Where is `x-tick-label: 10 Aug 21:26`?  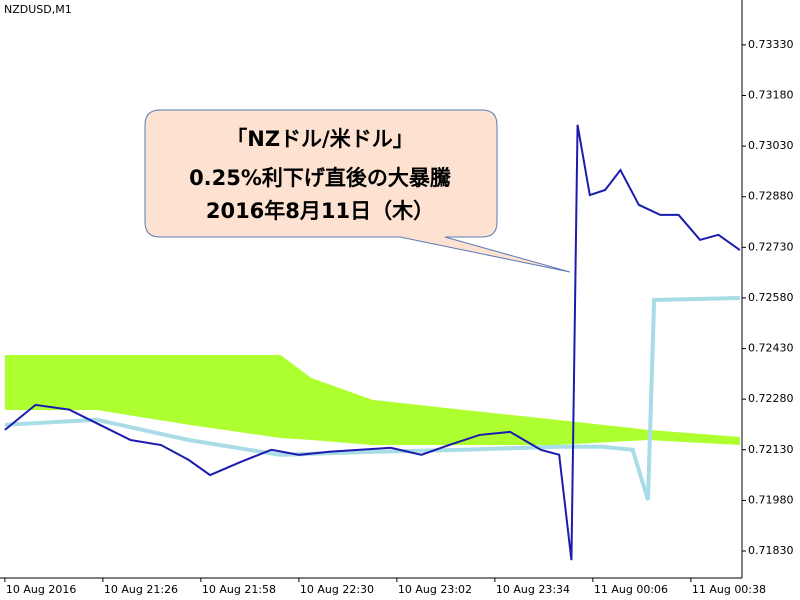
x-tick-label: 10 Aug 21:26 is located at coordinates (141, 589).